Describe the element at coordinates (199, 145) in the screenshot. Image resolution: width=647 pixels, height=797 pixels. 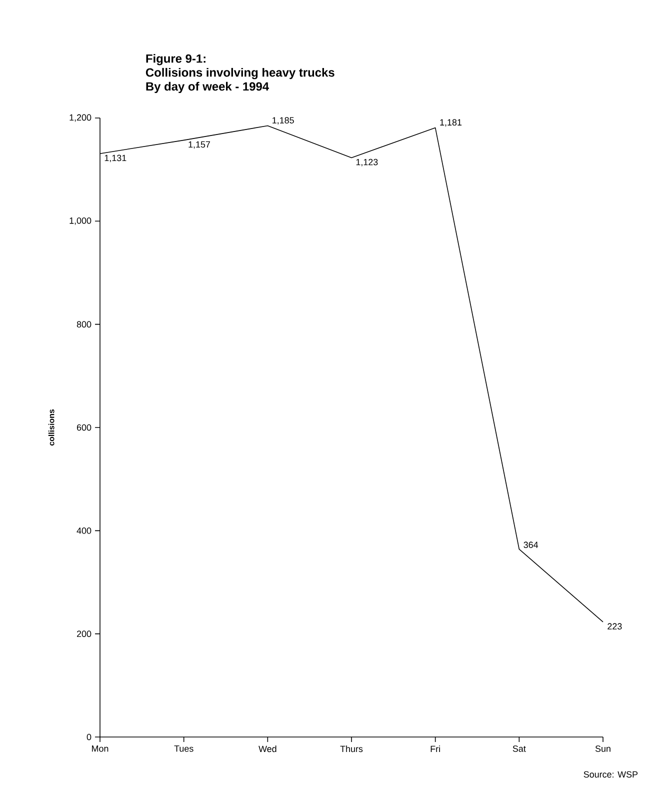
I see `data-label: 1,157` at that location.